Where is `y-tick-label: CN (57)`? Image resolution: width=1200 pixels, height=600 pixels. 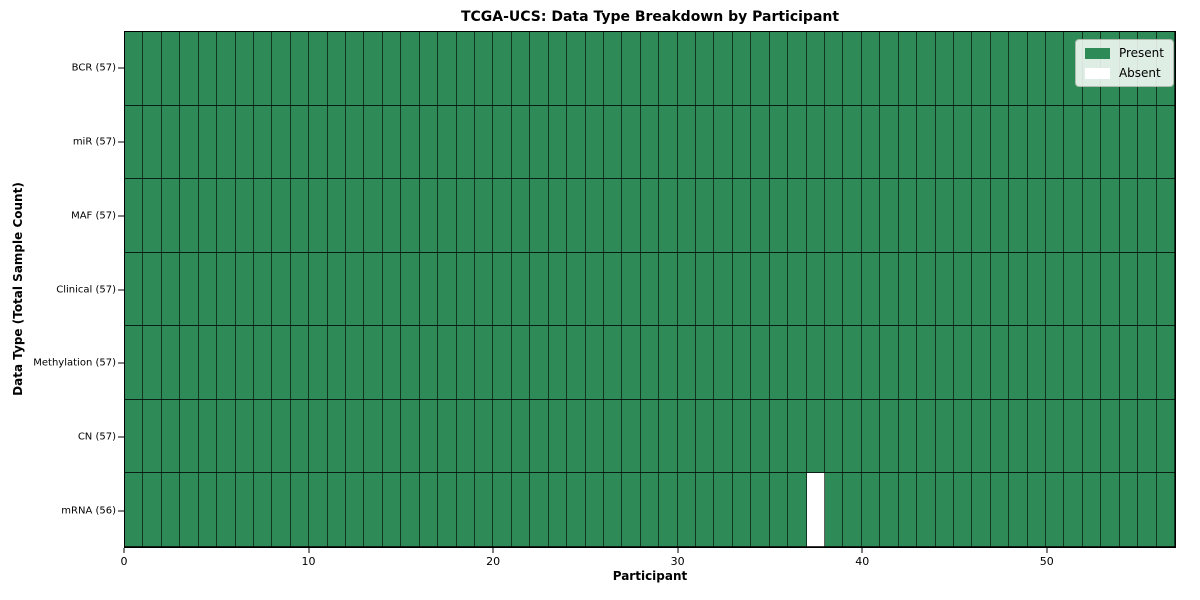
y-tick-label: CN (57) is located at coordinates (96, 437).